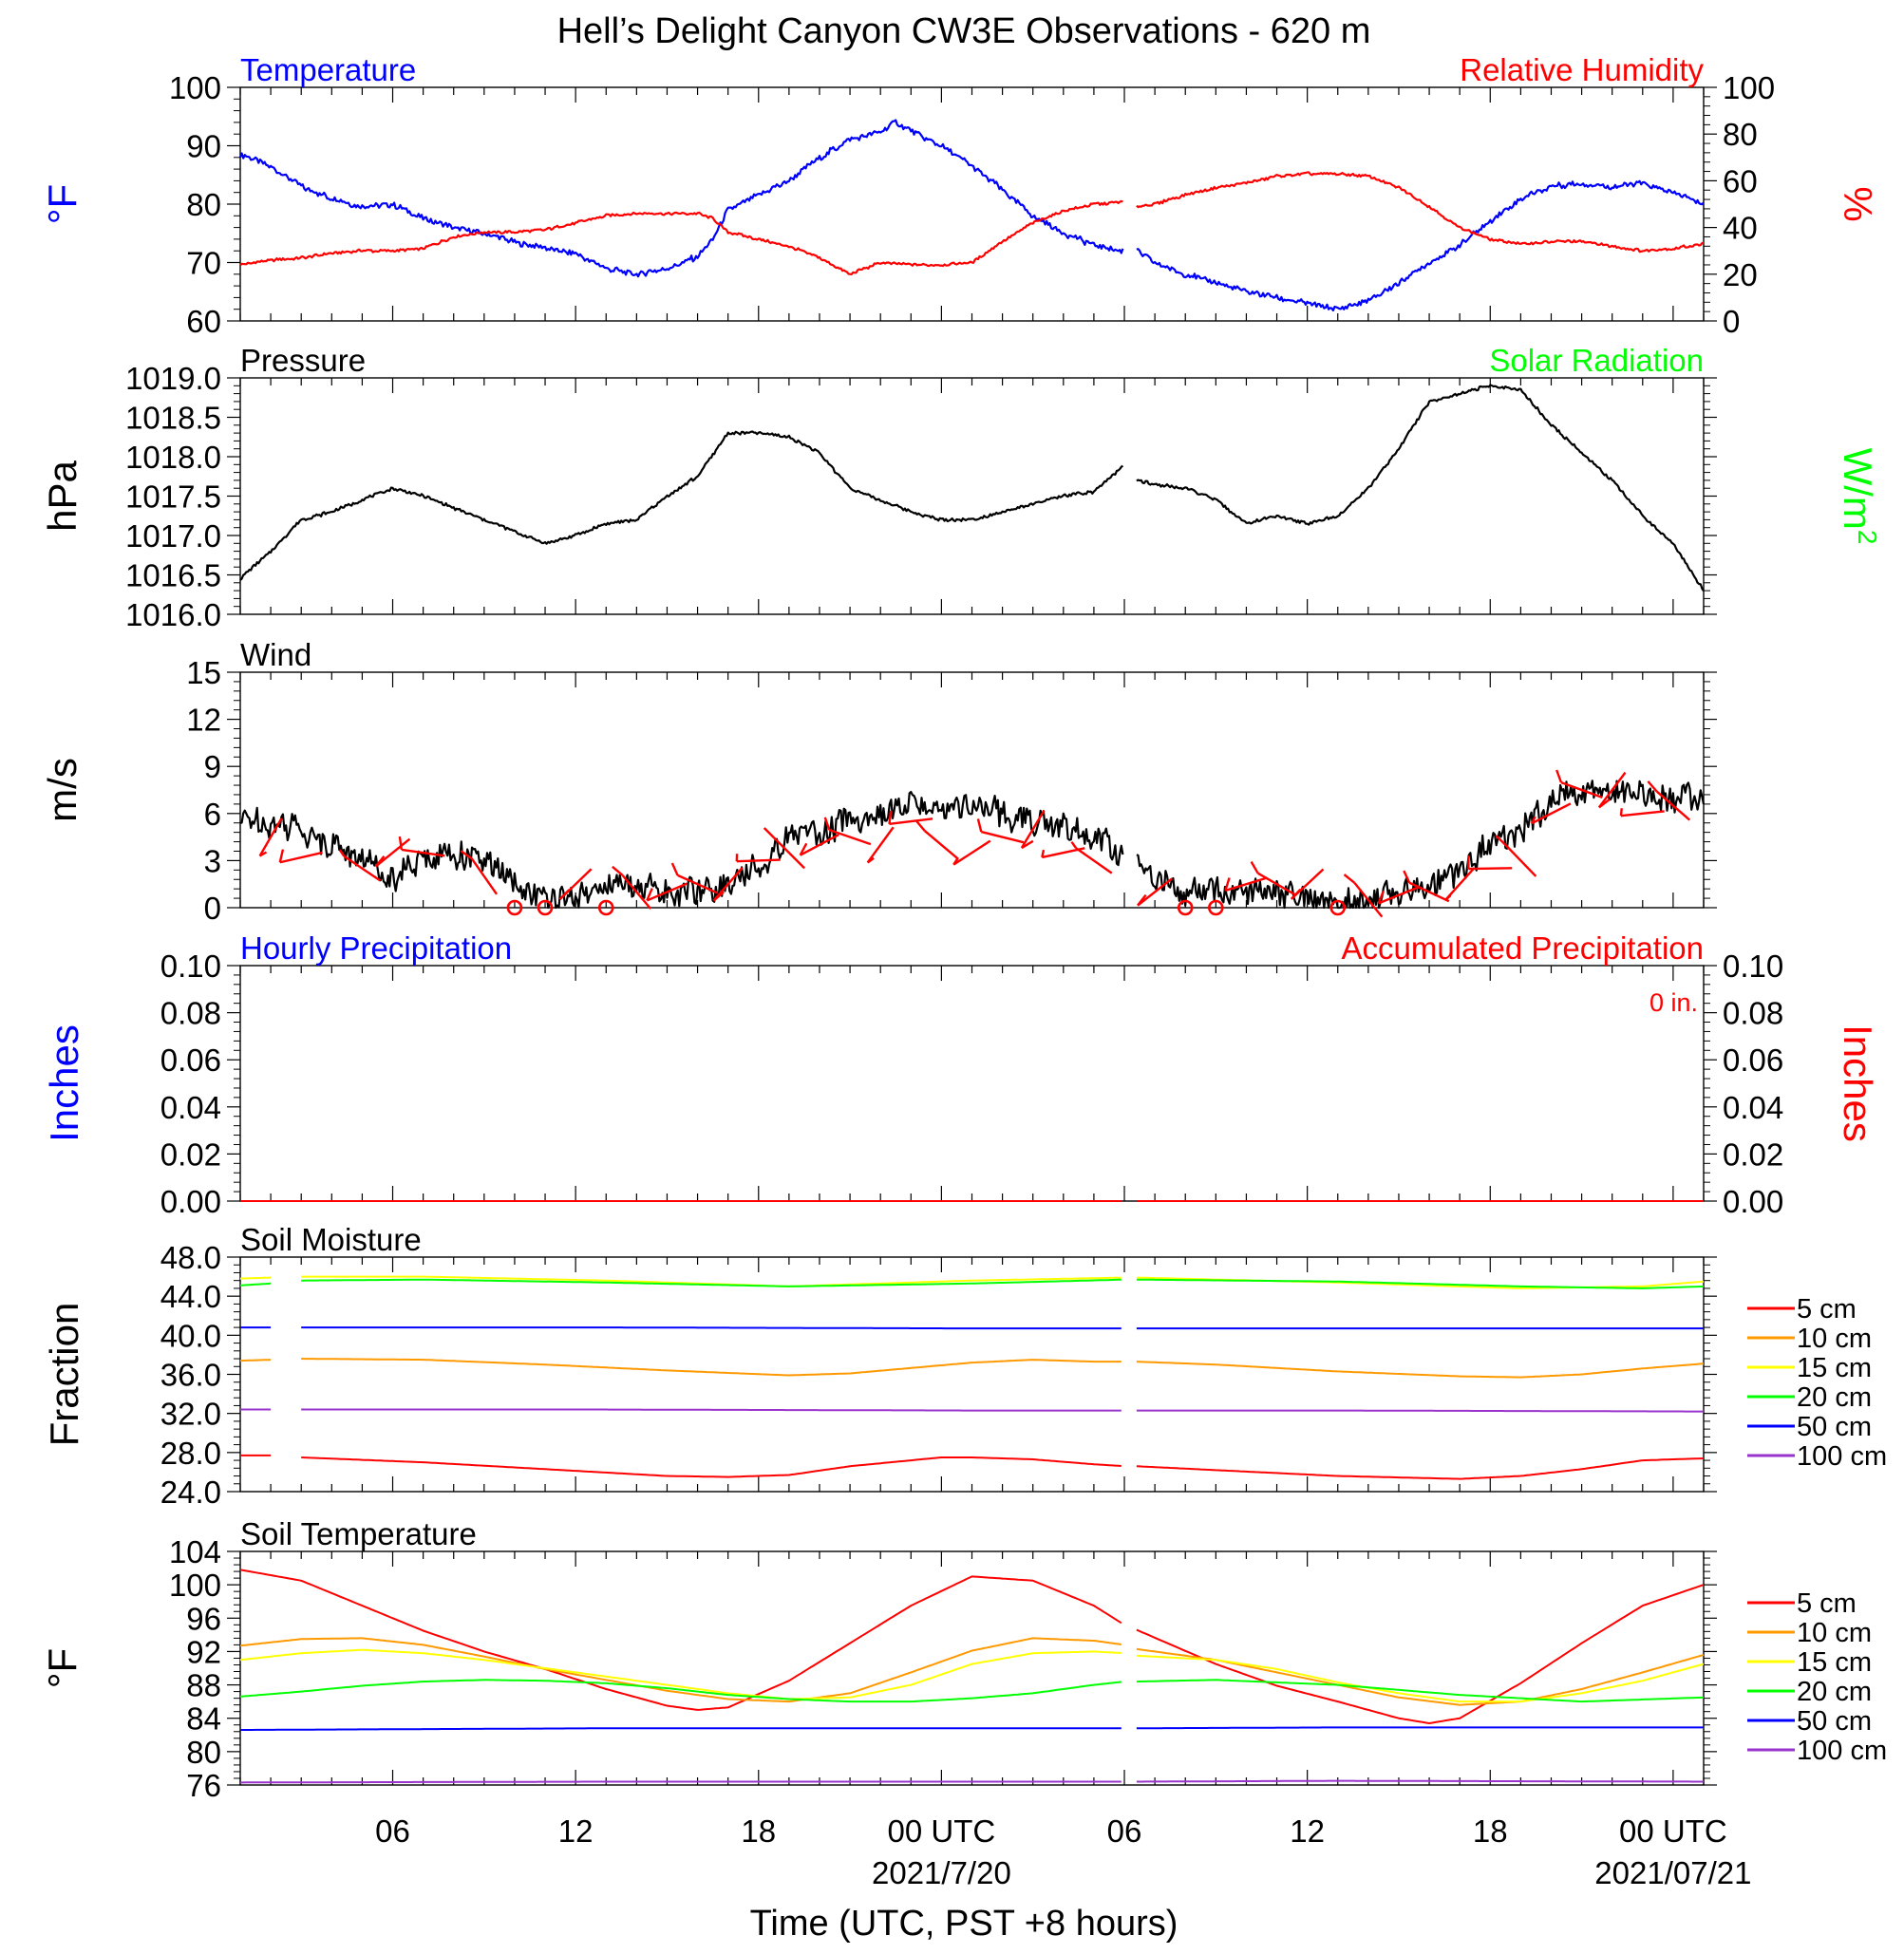 Image resolution: width=1904 pixels, height=1954 pixels. What do you see at coordinates (964, 1924) in the screenshot?
I see `x-axis-label: Time (UTC, PST +8 hours)` at bounding box center [964, 1924].